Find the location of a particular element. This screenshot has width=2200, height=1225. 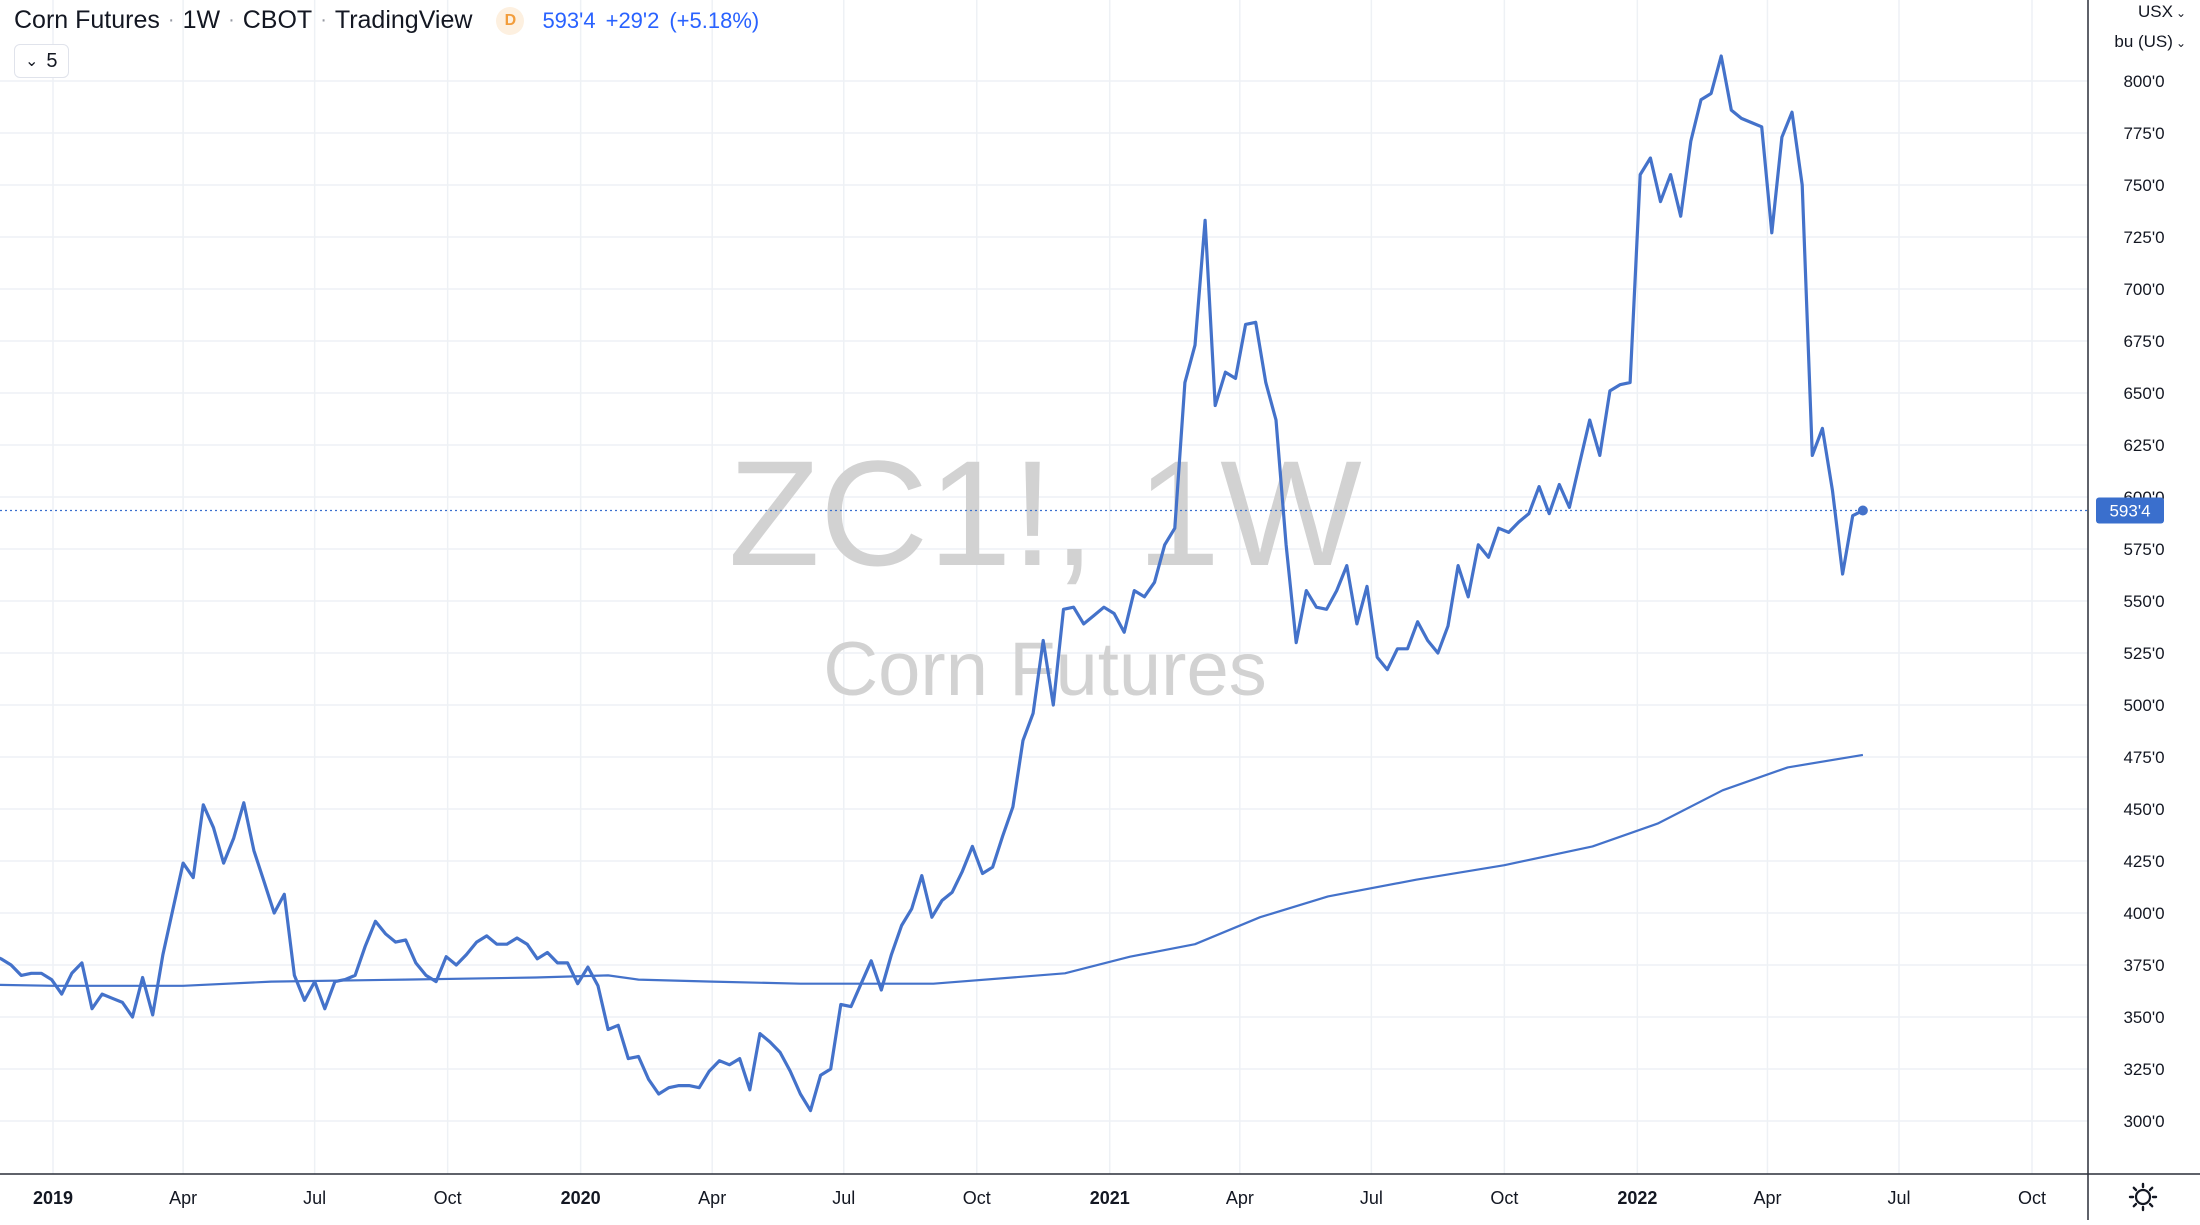

y-tick-label: 400'0 is located at coordinates (2143, 913).